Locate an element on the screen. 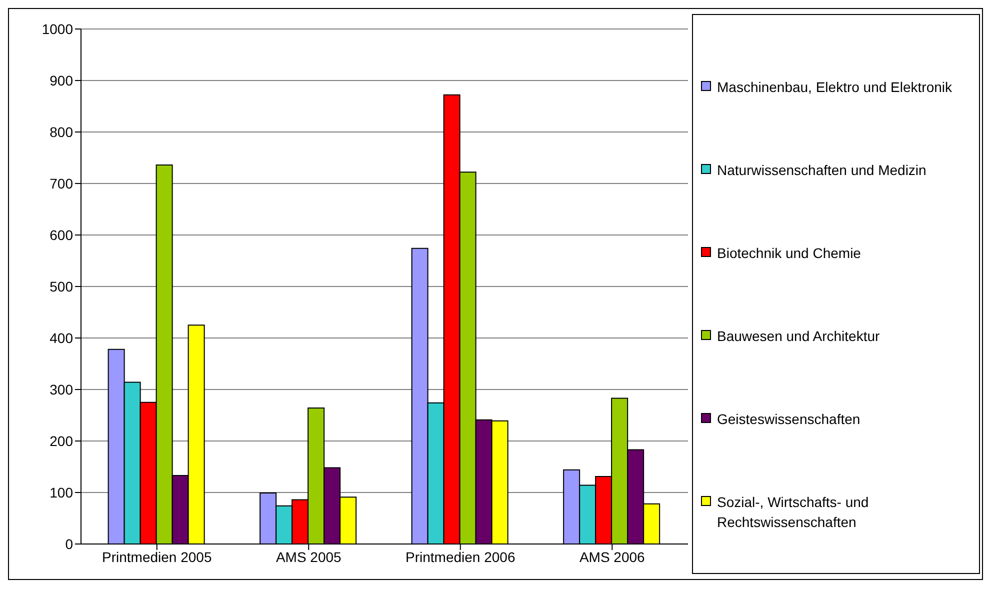 The height and width of the screenshot is (590, 992). legend-label: Biotechnik und Chemie is located at coordinates (789, 253).